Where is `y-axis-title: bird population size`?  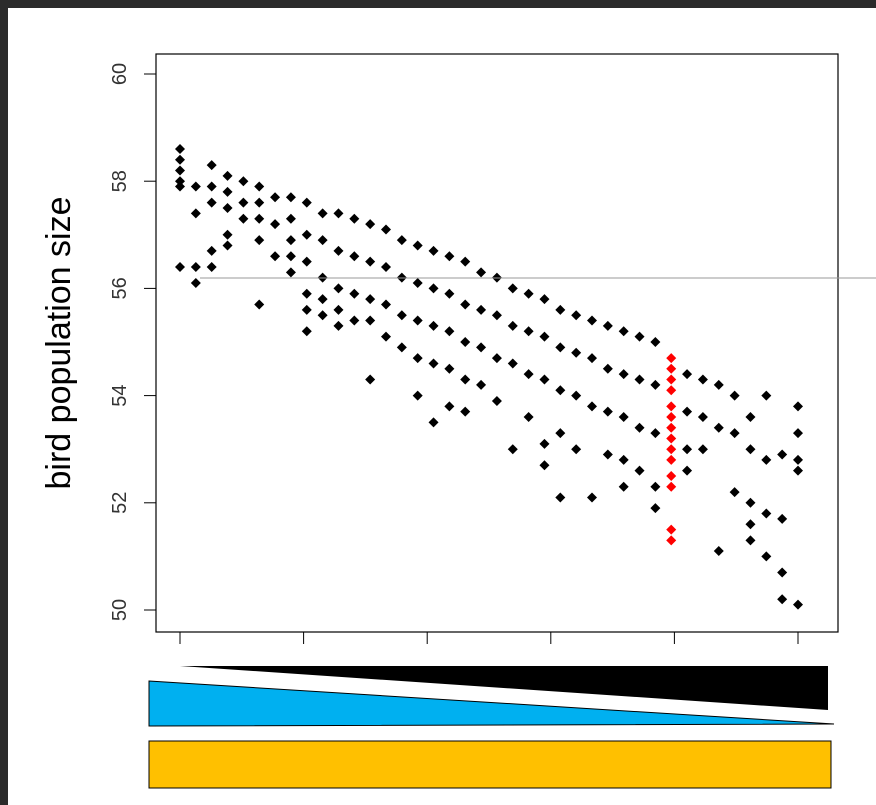 y-axis-title: bird population size is located at coordinates (59, 343).